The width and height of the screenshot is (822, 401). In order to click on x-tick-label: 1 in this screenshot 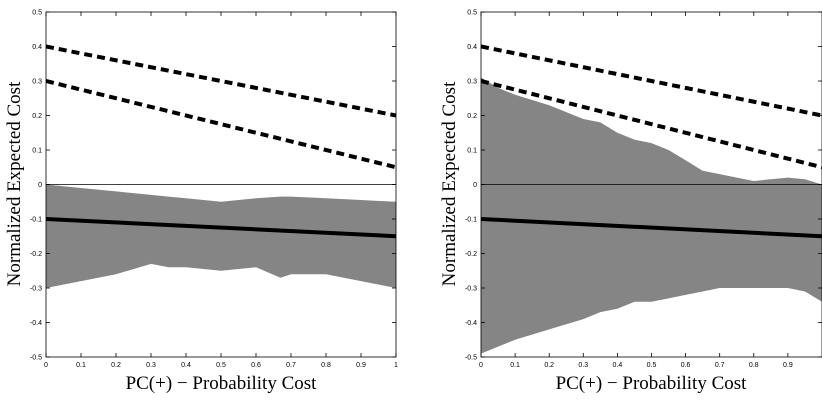, I will do `click(396, 365)`.